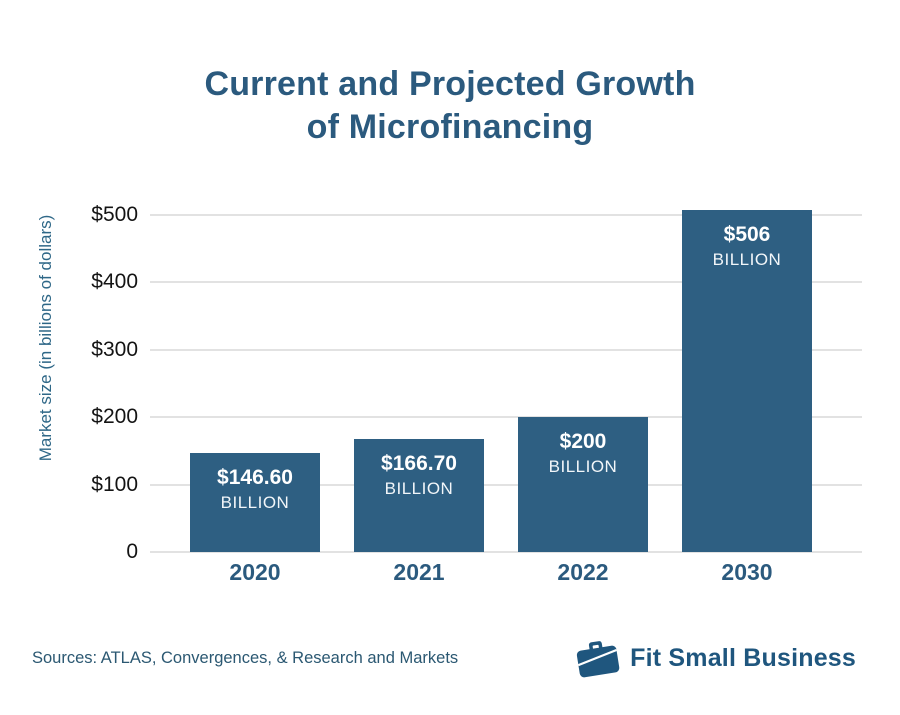 This screenshot has height=715, width=900. What do you see at coordinates (132, 551) in the screenshot?
I see `y-tick-label: 0` at bounding box center [132, 551].